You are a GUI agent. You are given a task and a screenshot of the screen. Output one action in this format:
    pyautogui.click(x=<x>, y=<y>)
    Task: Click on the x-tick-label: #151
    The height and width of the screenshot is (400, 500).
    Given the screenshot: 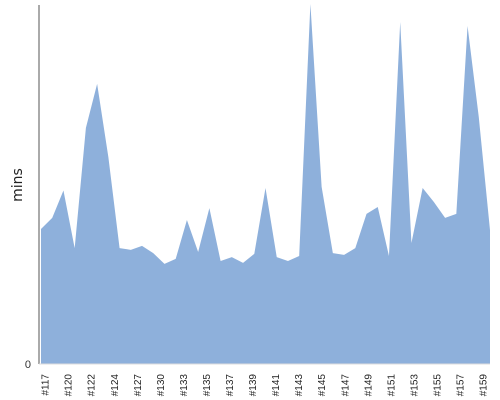 What is the action you would take?
    pyautogui.click(x=391, y=385)
    